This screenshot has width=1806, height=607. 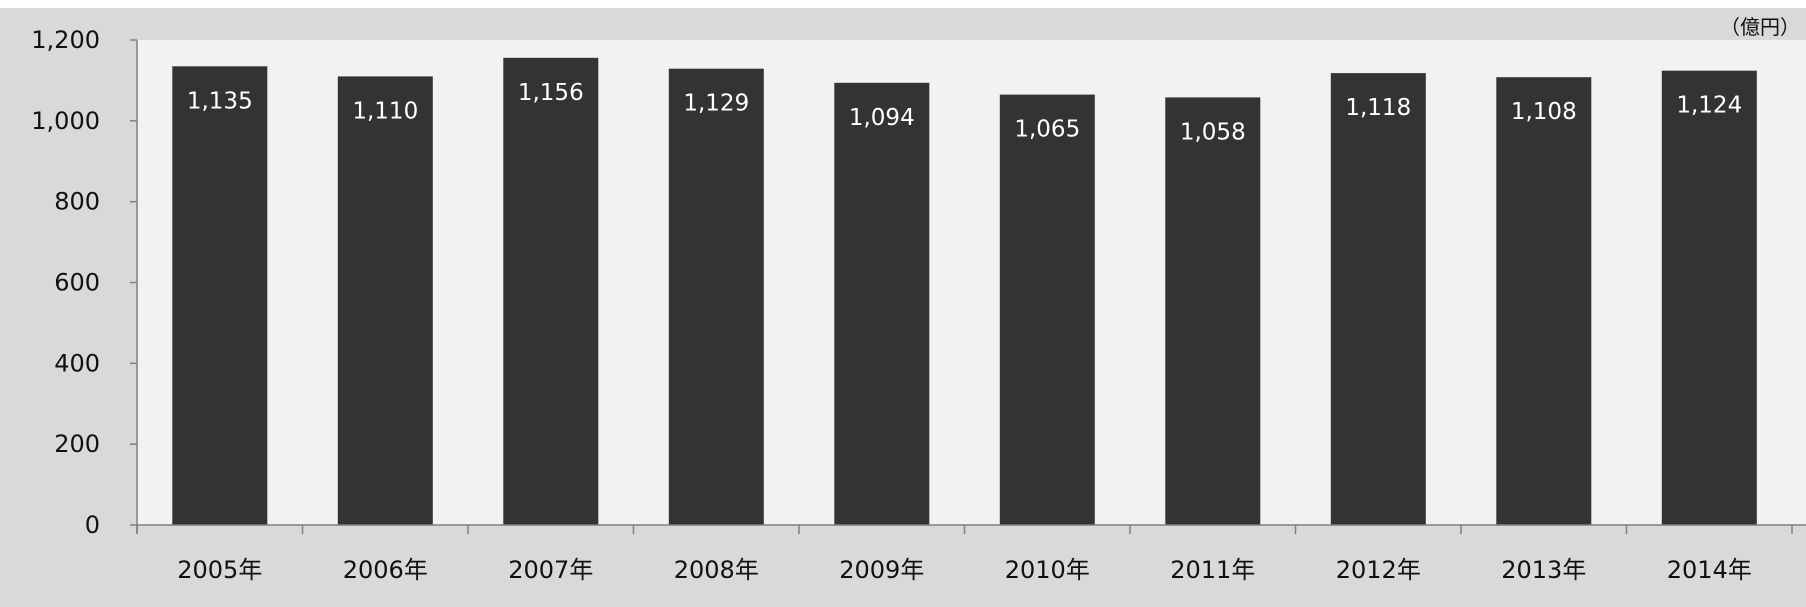 I want to click on data-label-10: 1,124, so click(x=1709, y=106).